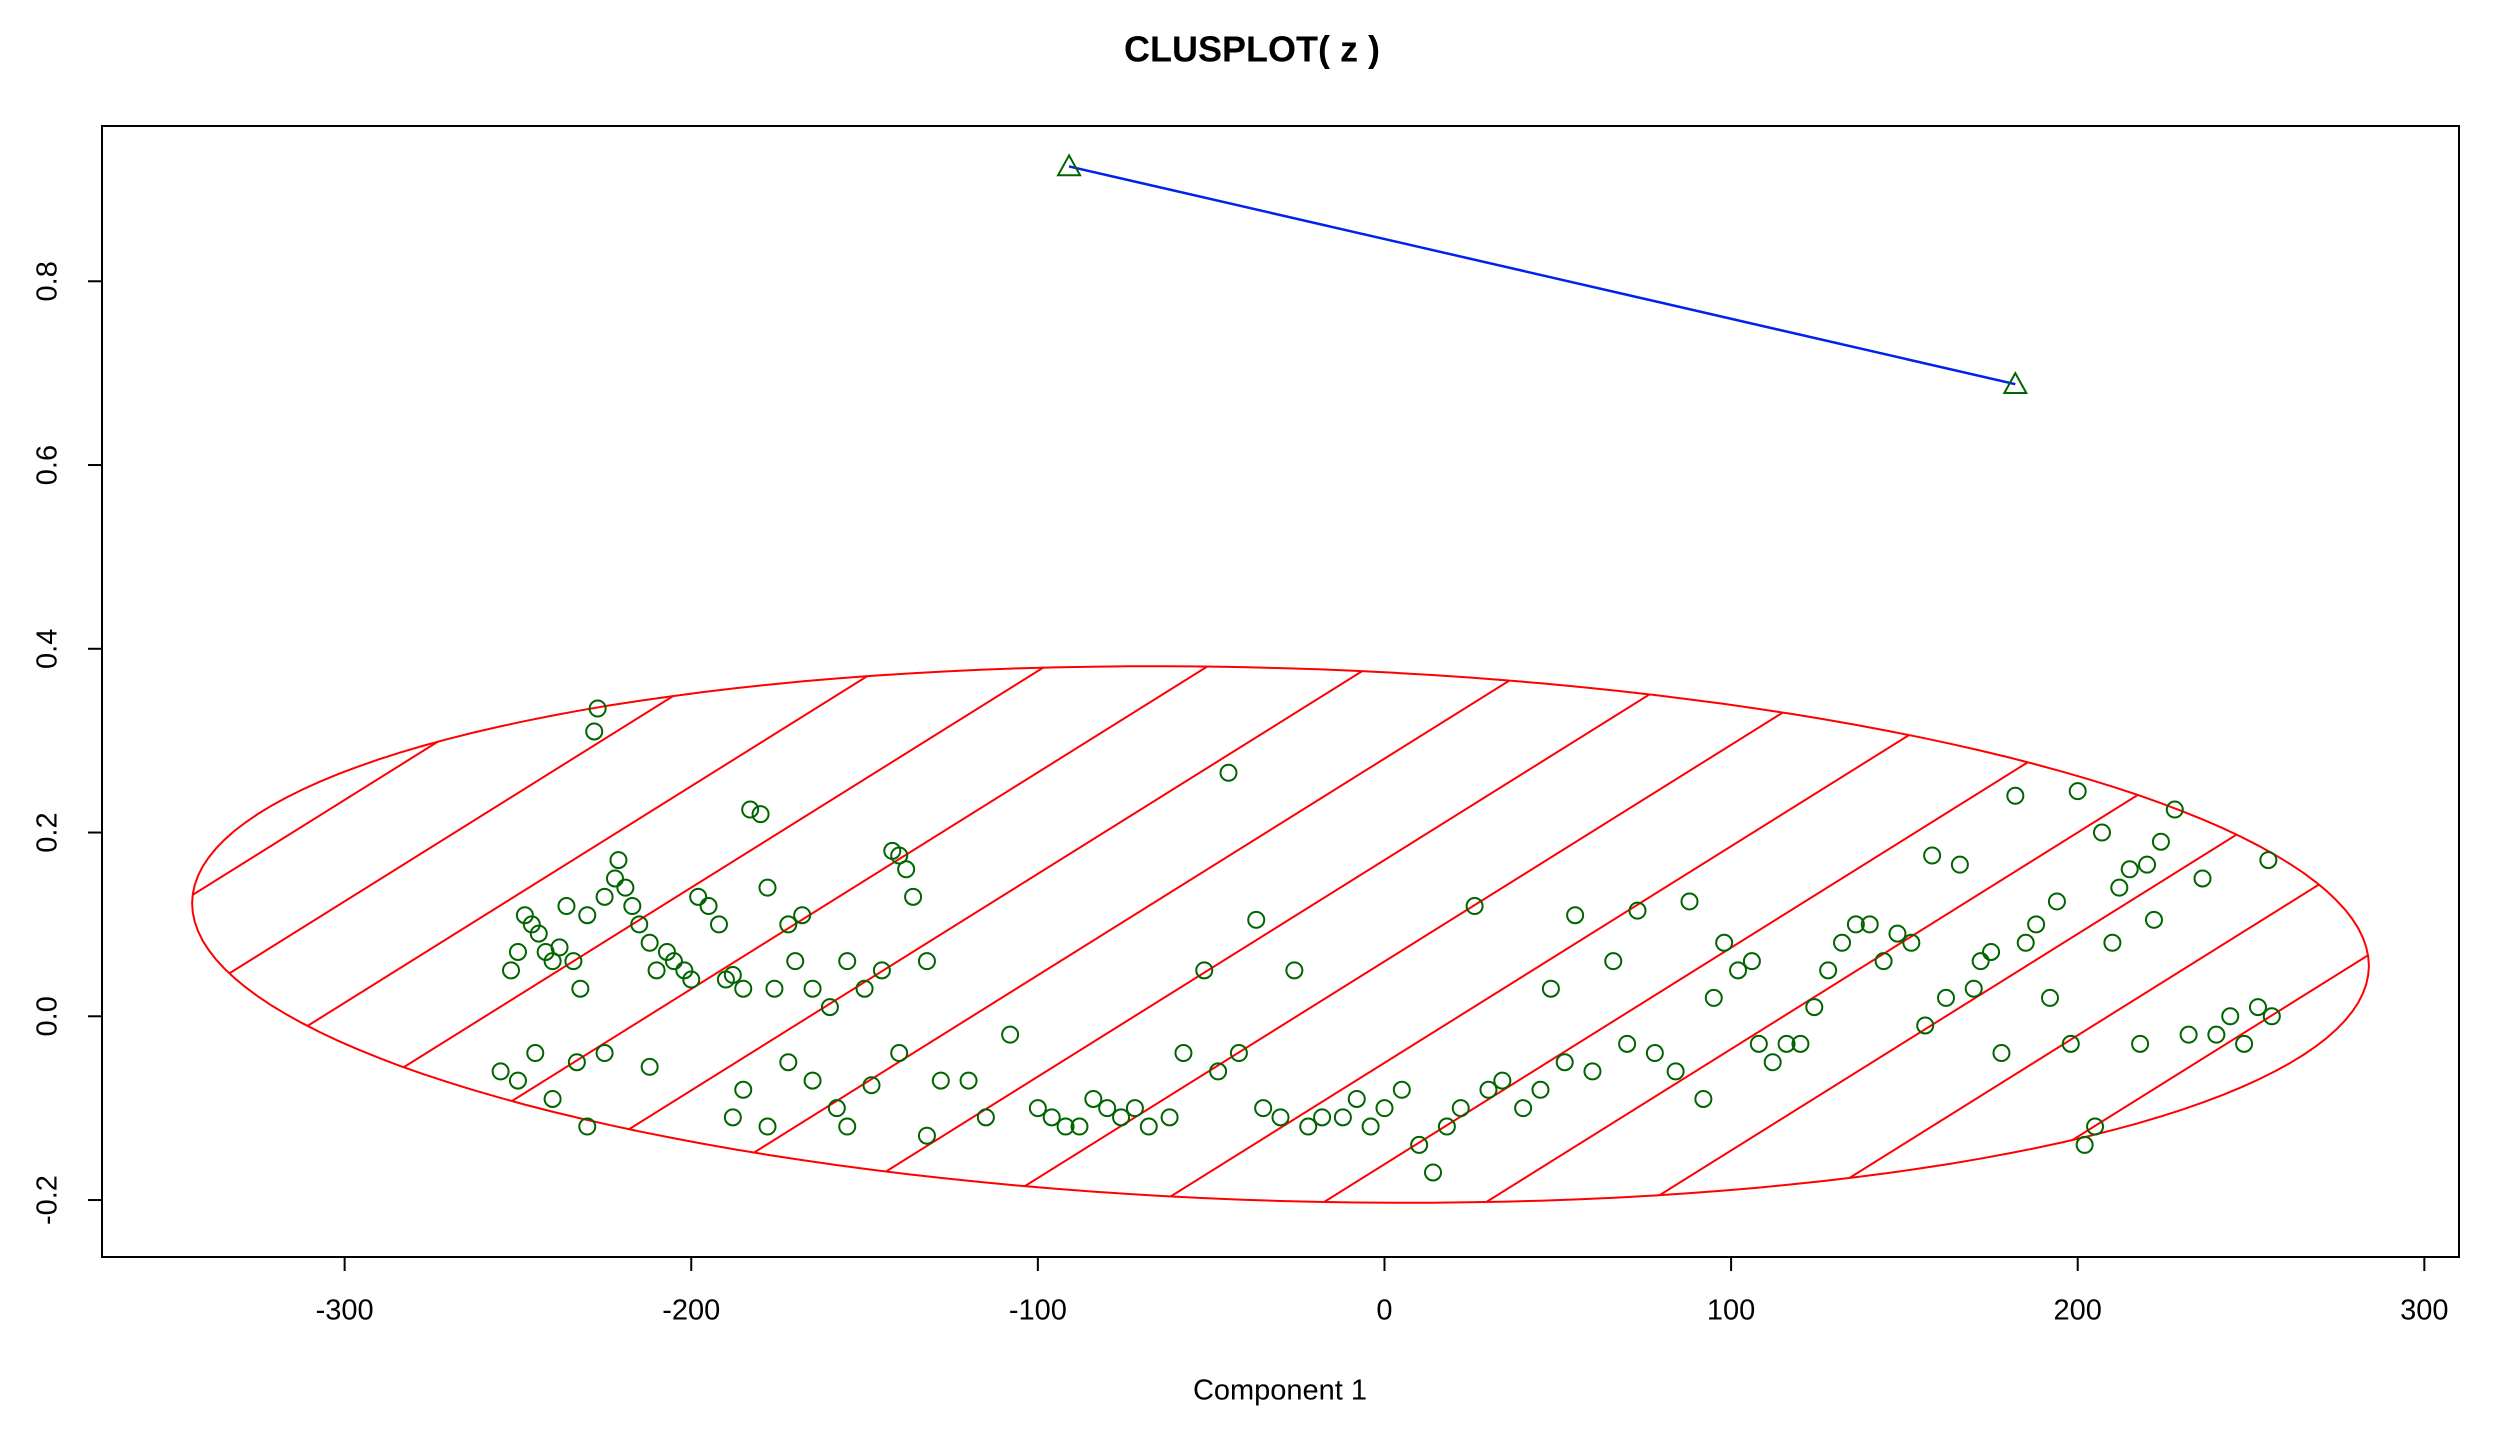 The image size is (2504, 1434). Describe the element at coordinates (1069, 165) in the screenshot. I see `center-marker` at that location.